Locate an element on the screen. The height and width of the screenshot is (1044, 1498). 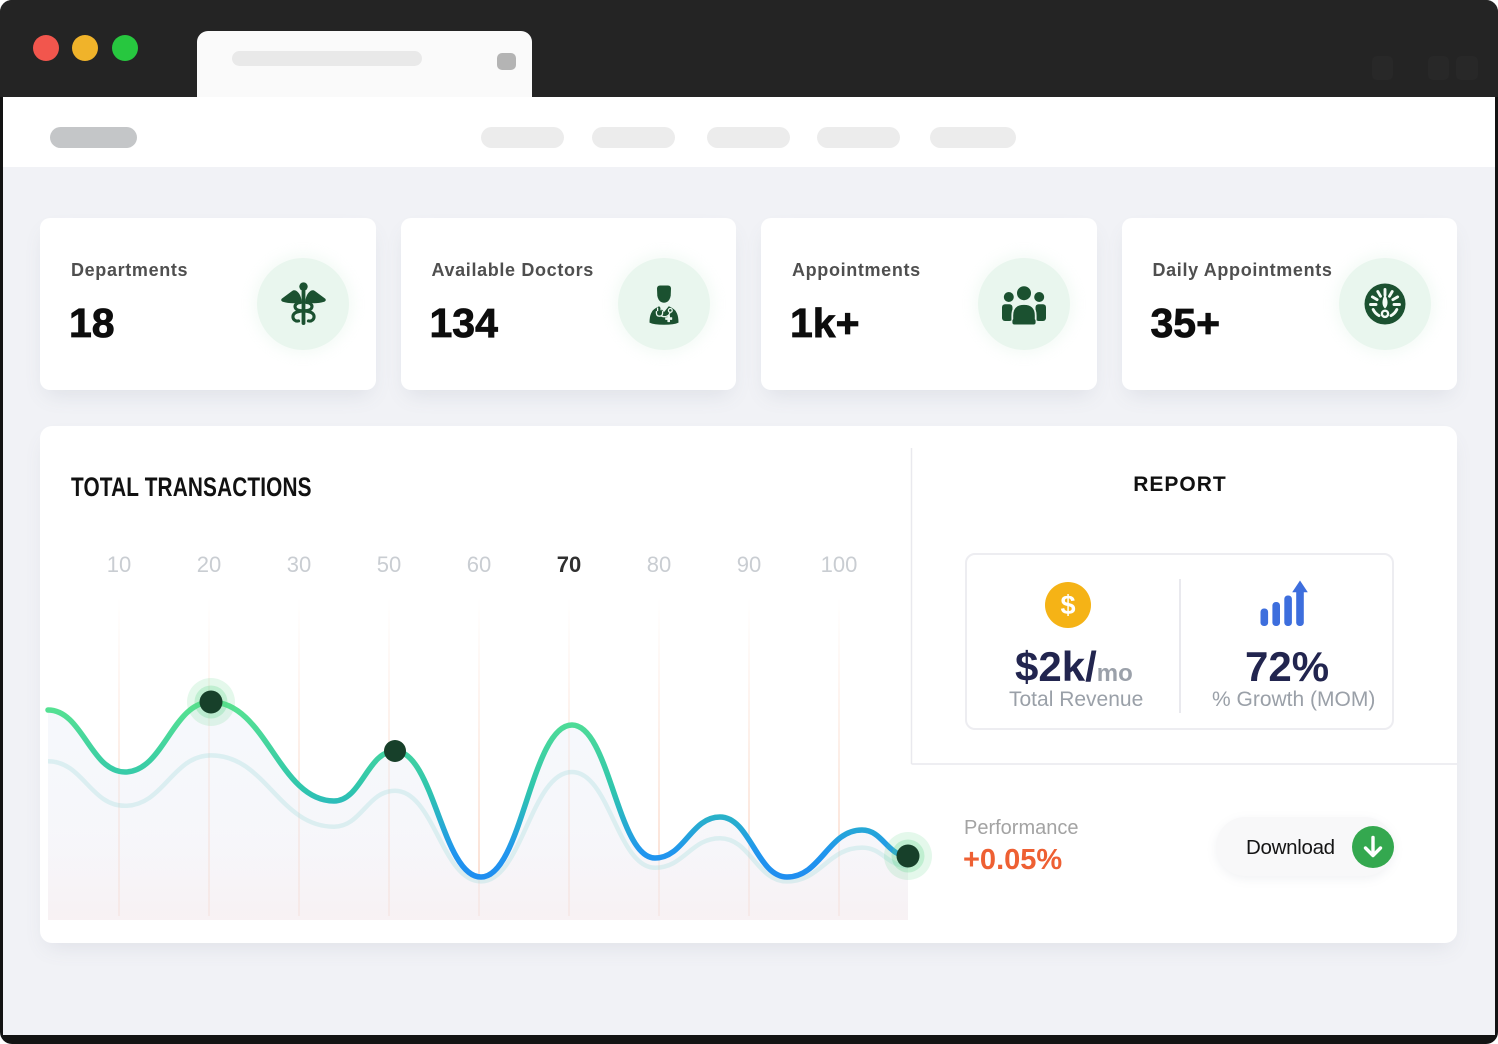
svg-text: 90 is located at coordinates (749, 564).